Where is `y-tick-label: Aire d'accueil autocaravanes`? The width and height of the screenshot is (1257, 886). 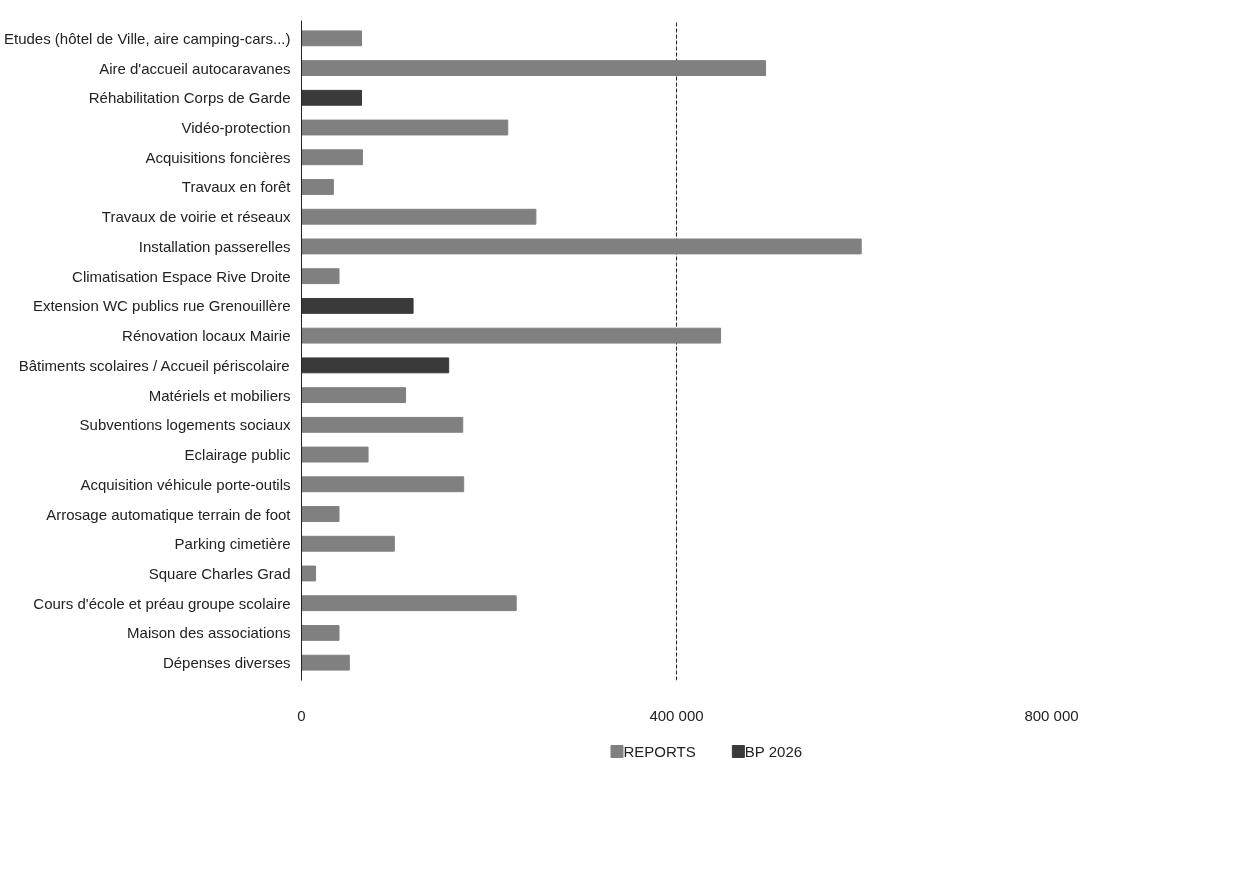
y-tick-label: Aire d'accueil autocaravanes is located at coordinates (195, 68).